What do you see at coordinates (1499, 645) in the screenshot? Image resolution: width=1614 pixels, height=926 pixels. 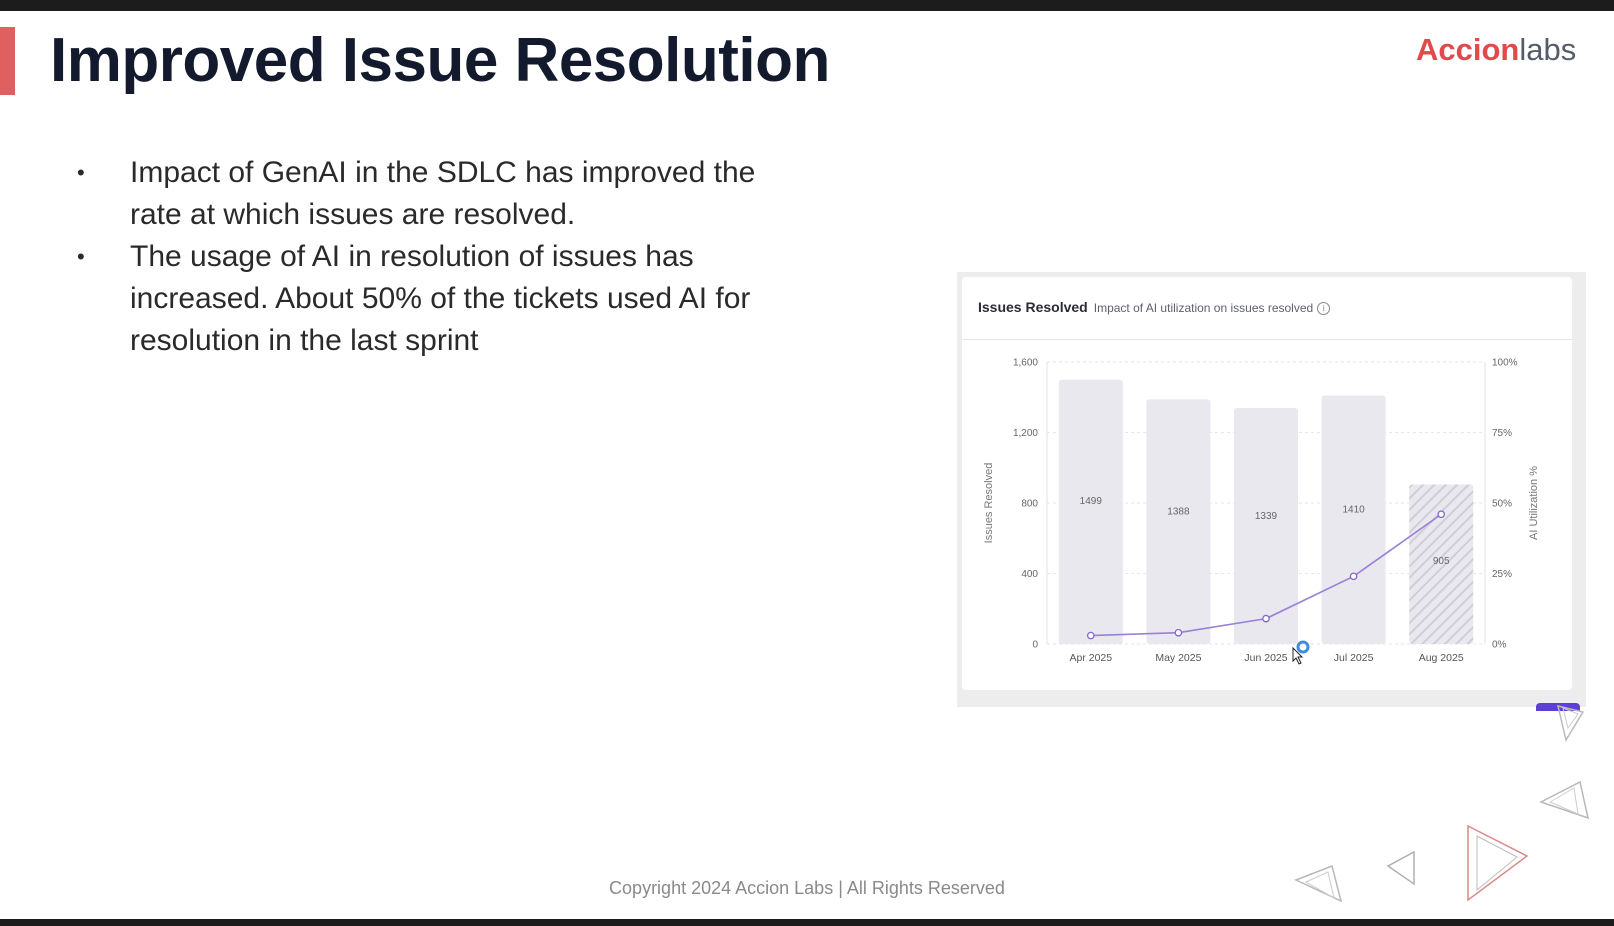 I see `y2-tick-label: 0%` at bounding box center [1499, 645].